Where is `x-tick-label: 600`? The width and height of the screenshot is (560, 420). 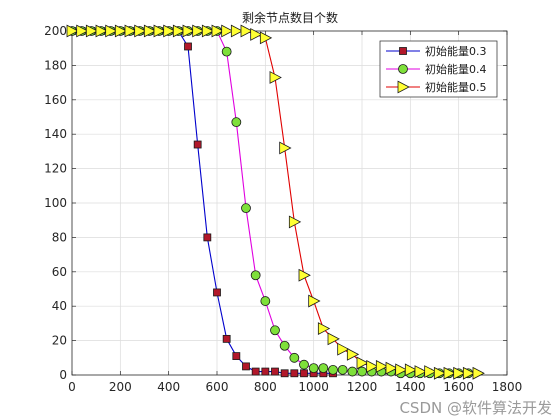
x-tick-label: 600 is located at coordinates (217, 387).